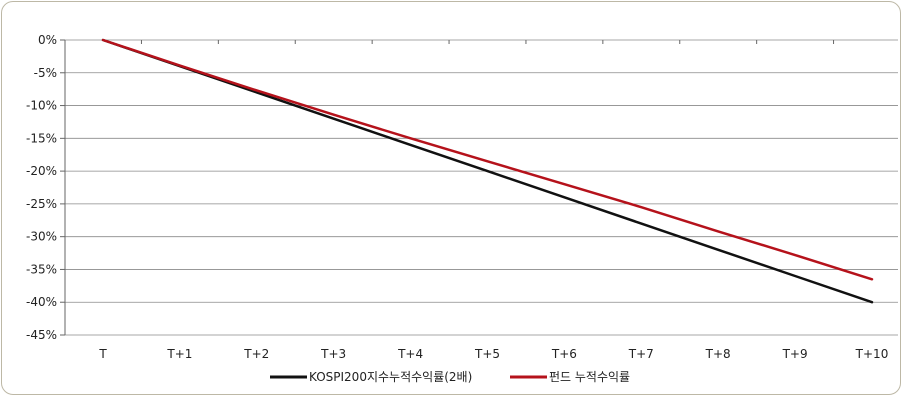 The width and height of the screenshot is (904, 398). I want to click on x-tick-label: T+6, so click(564, 354).